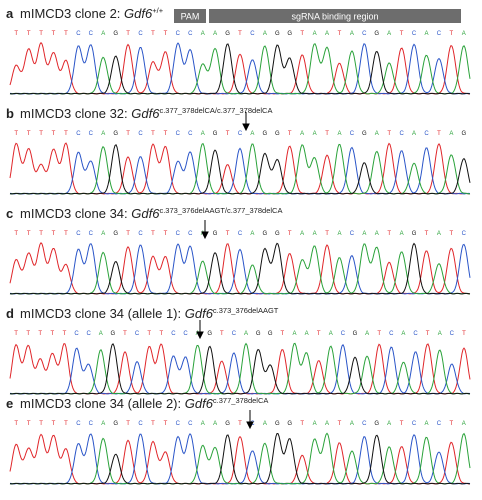 This screenshot has height=500, width=482. I want to click on panel-label: d, so click(10, 313).